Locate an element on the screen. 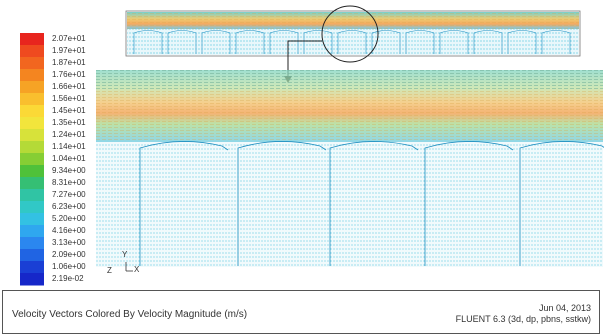  legend-label: 6.23e+00 is located at coordinates (69, 206).